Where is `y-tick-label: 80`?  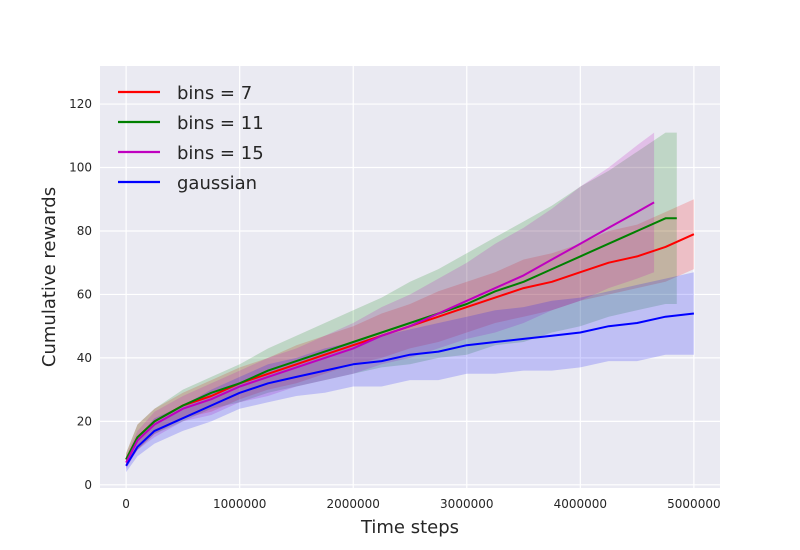 y-tick-label: 80 is located at coordinates (84, 231).